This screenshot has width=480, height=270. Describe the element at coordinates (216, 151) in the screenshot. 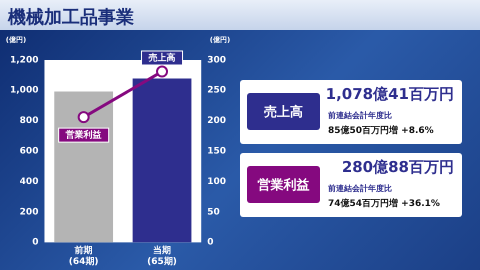

I see `y2-tick-label: 150` at that location.